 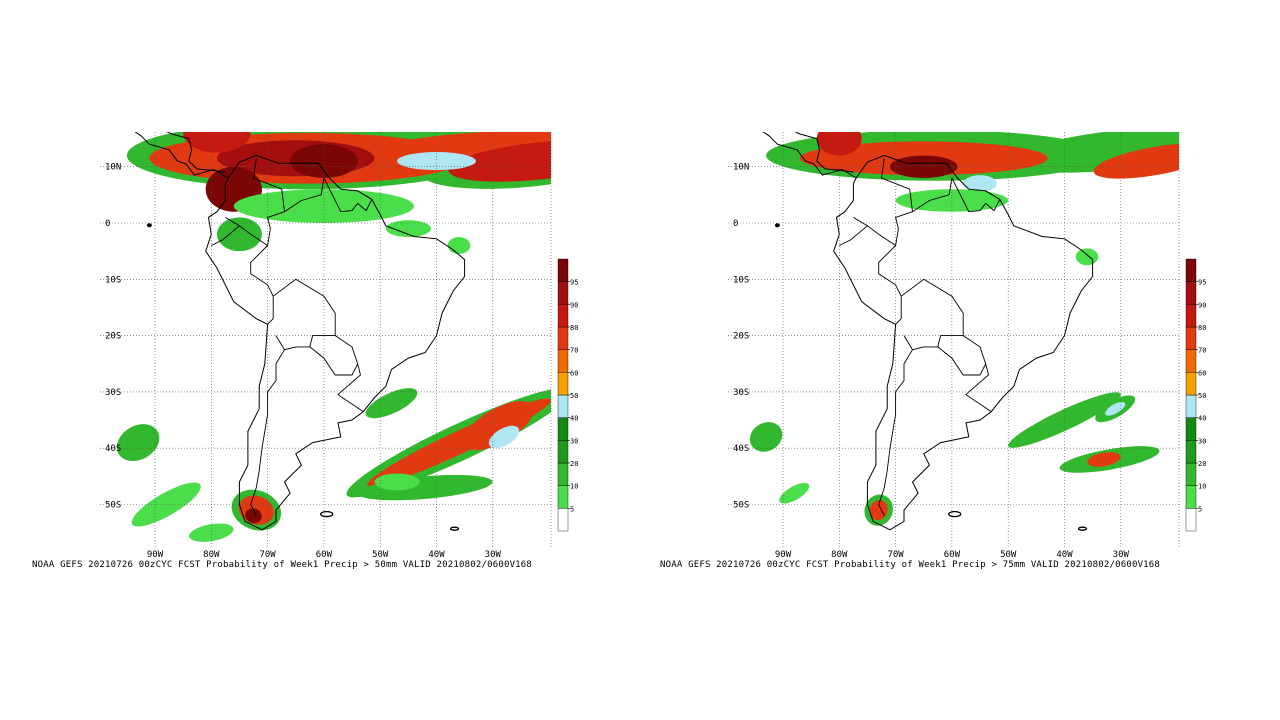 I want to click on colorbar-label: 10, so click(x=574, y=487).